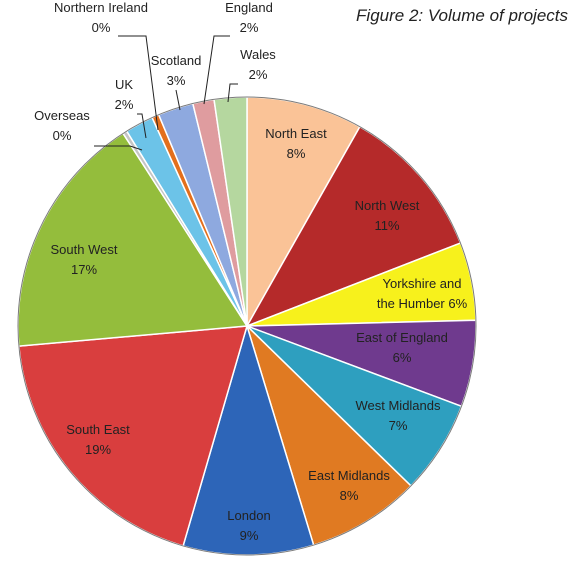 Image resolution: width=586 pixels, height=567 pixels. Describe the element at coordinates (142, 126) in the screenshot. I see `leader-line-uk` at that location.